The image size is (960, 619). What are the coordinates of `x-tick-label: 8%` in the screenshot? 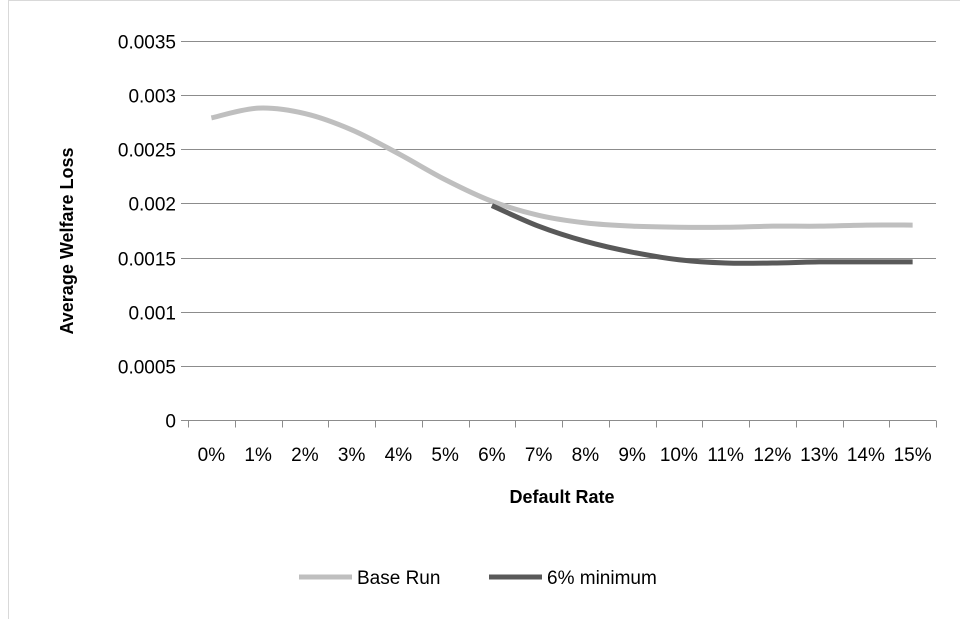 It's located at (586, 455).